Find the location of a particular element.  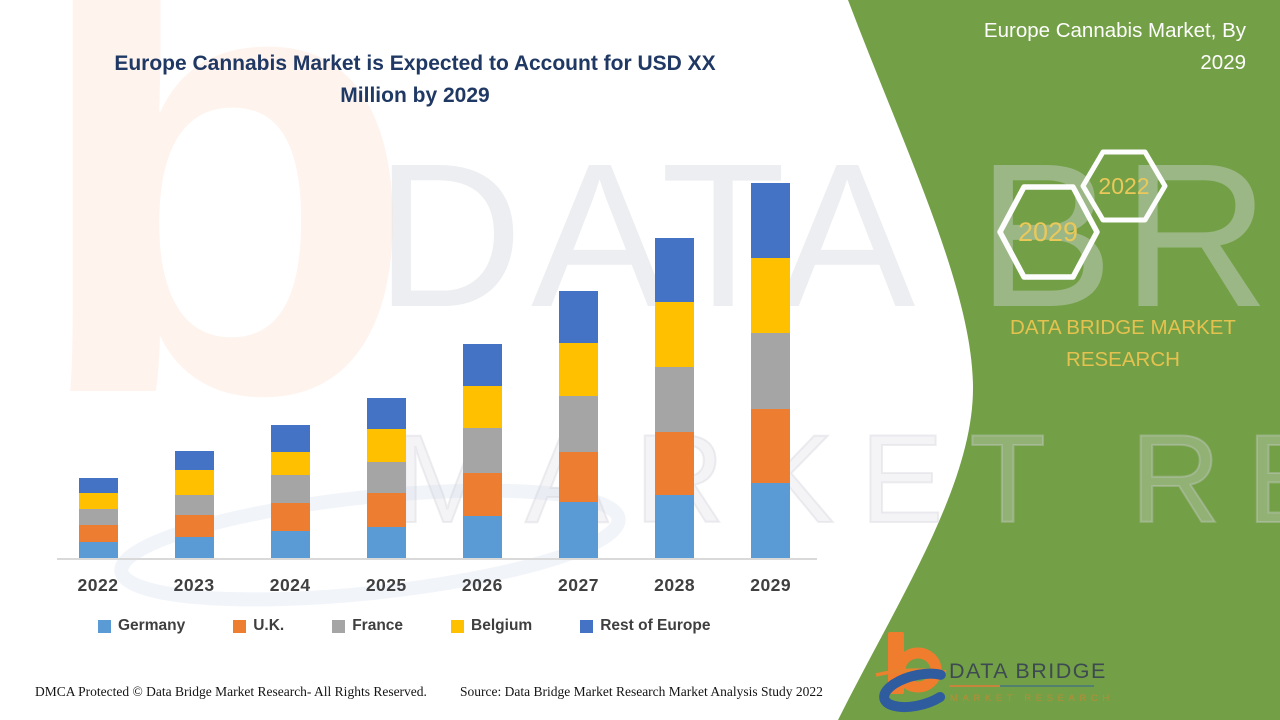

sidebar-title: Europe Cannabis Market, By 2029 is located at coordinates (1114, 46).